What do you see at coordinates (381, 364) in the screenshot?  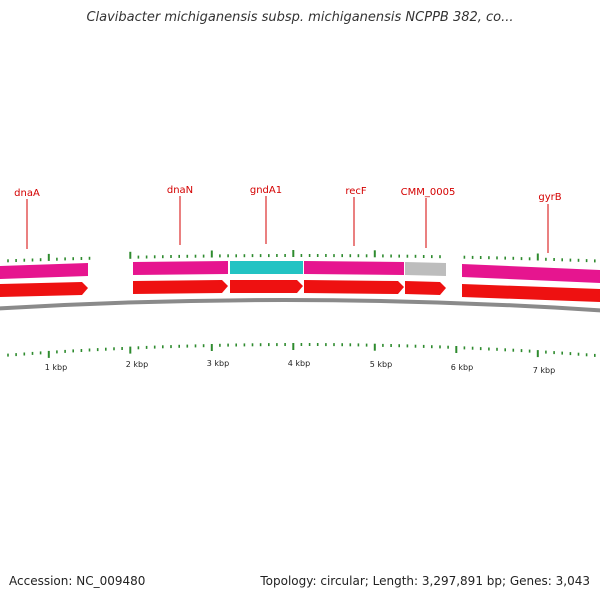 I see `scale-label-5kbp: 5 kbp` at bounding box center [381, 364].